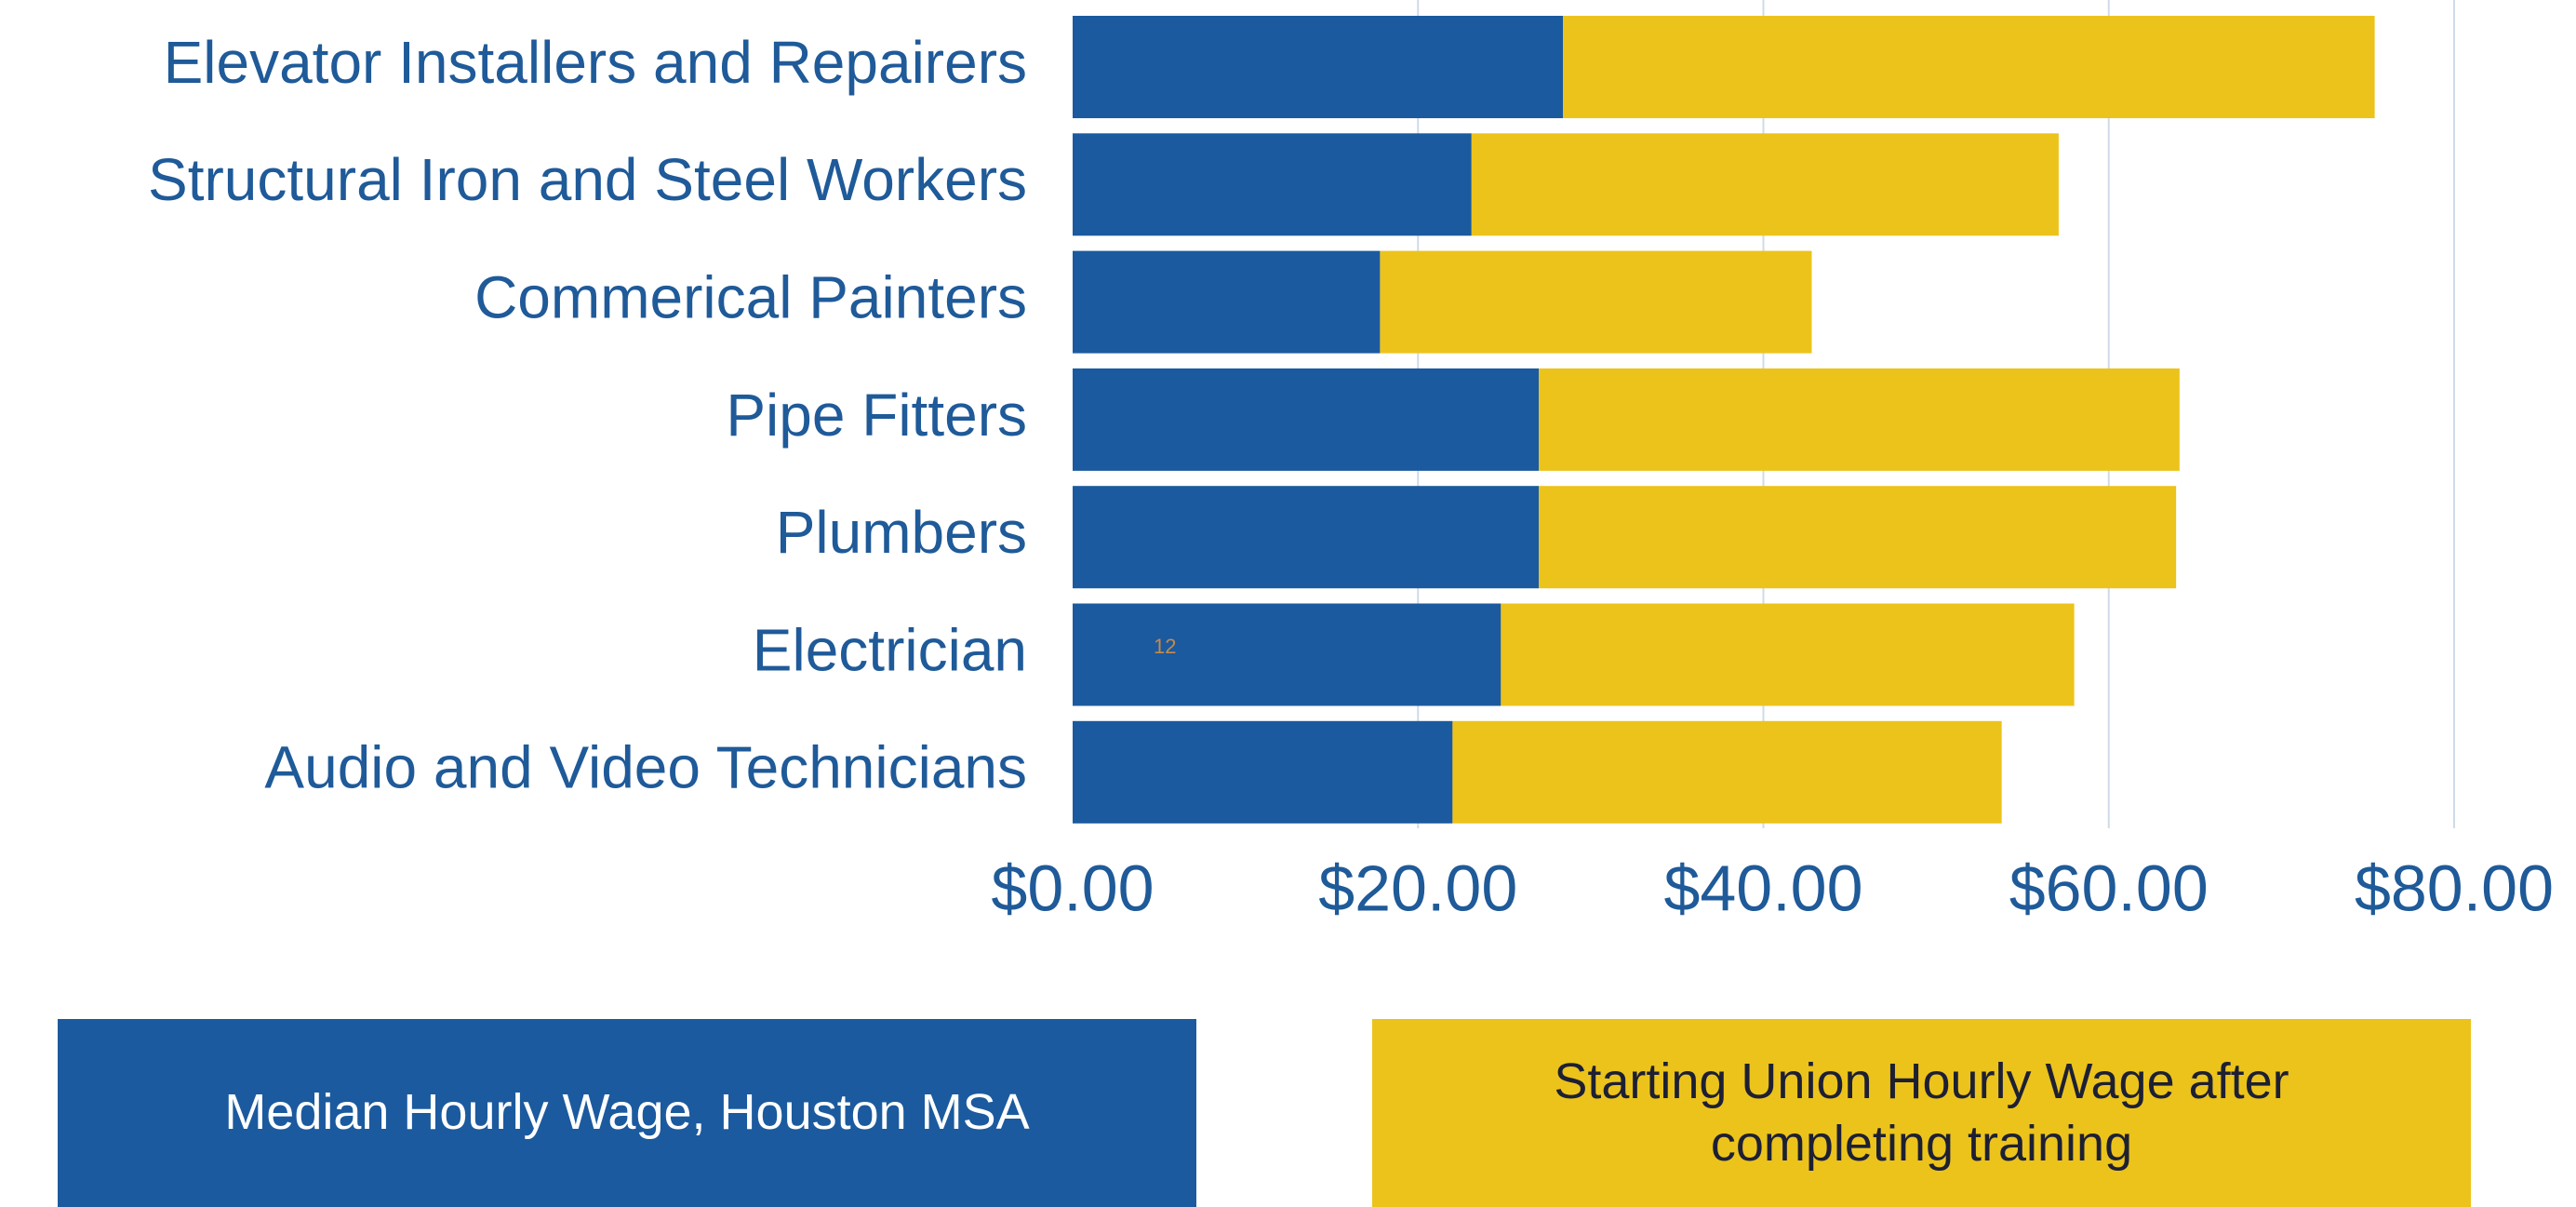 The image size is (2576, 1207). Describe the element at coordinates (1165, 646) in the screenshot. I see `annotation: 12` at that location.